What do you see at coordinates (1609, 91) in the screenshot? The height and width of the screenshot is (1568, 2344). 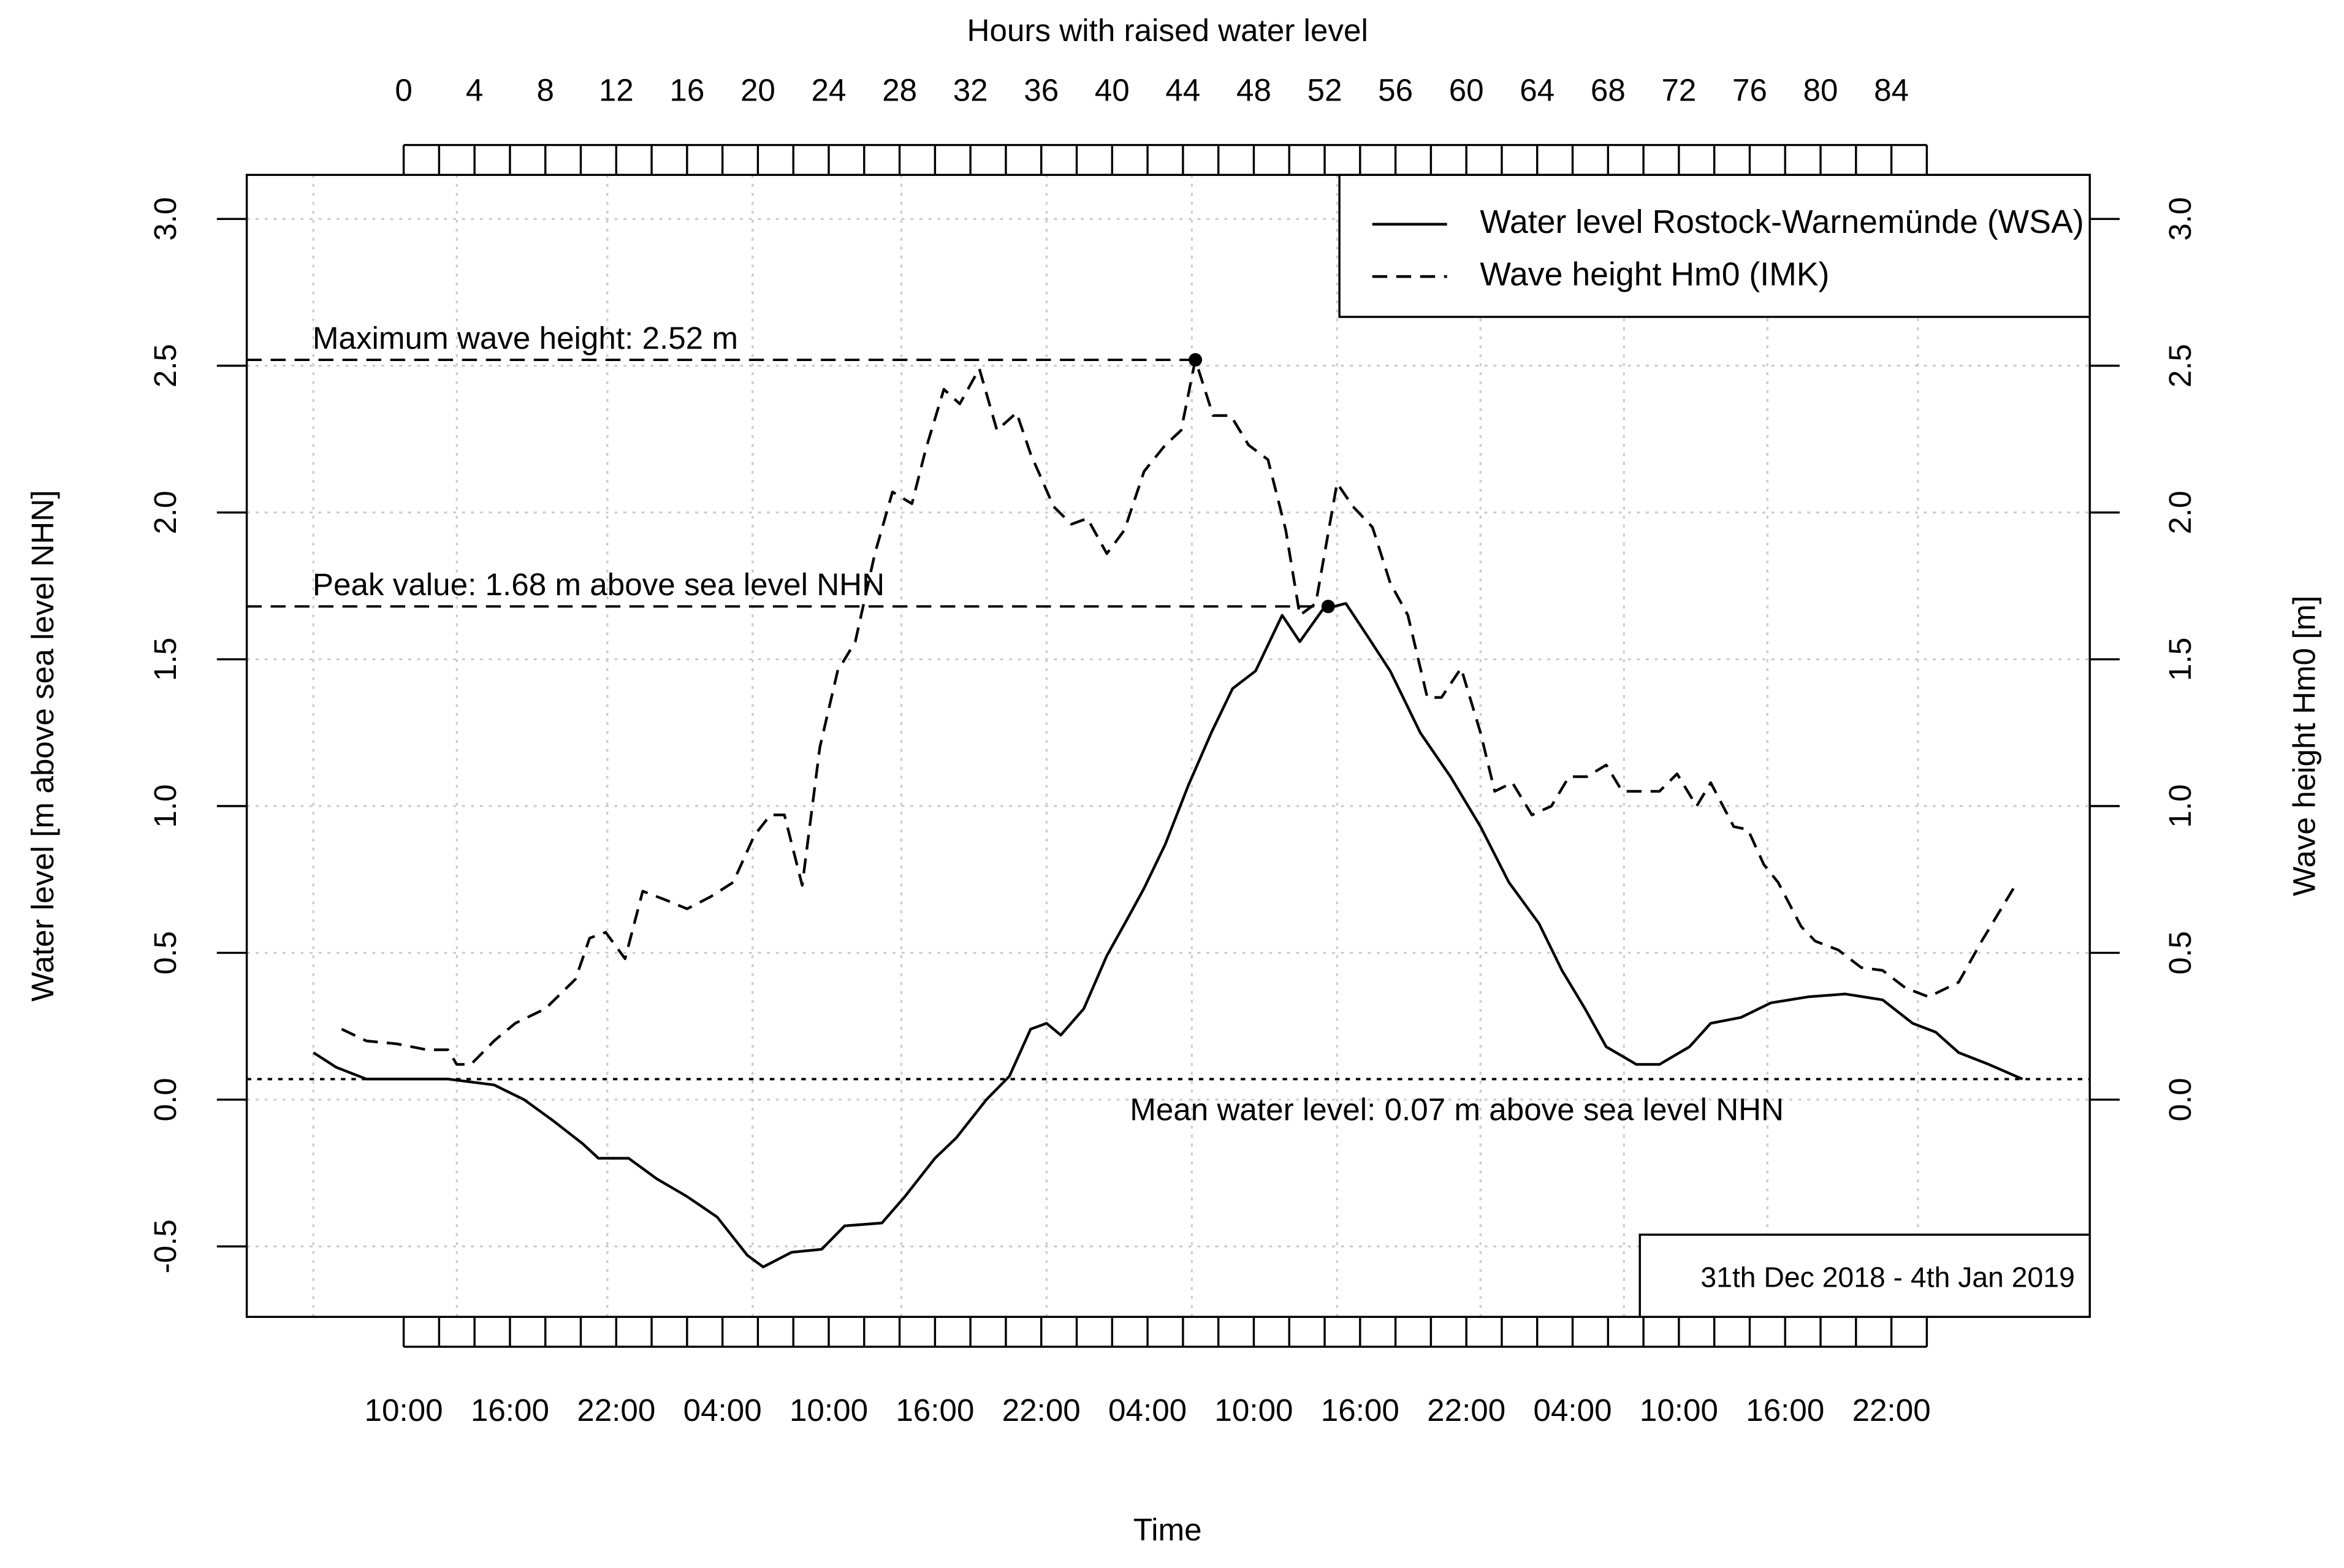 I see `top-tick-label: 68` at bounding box center [1609, 91].